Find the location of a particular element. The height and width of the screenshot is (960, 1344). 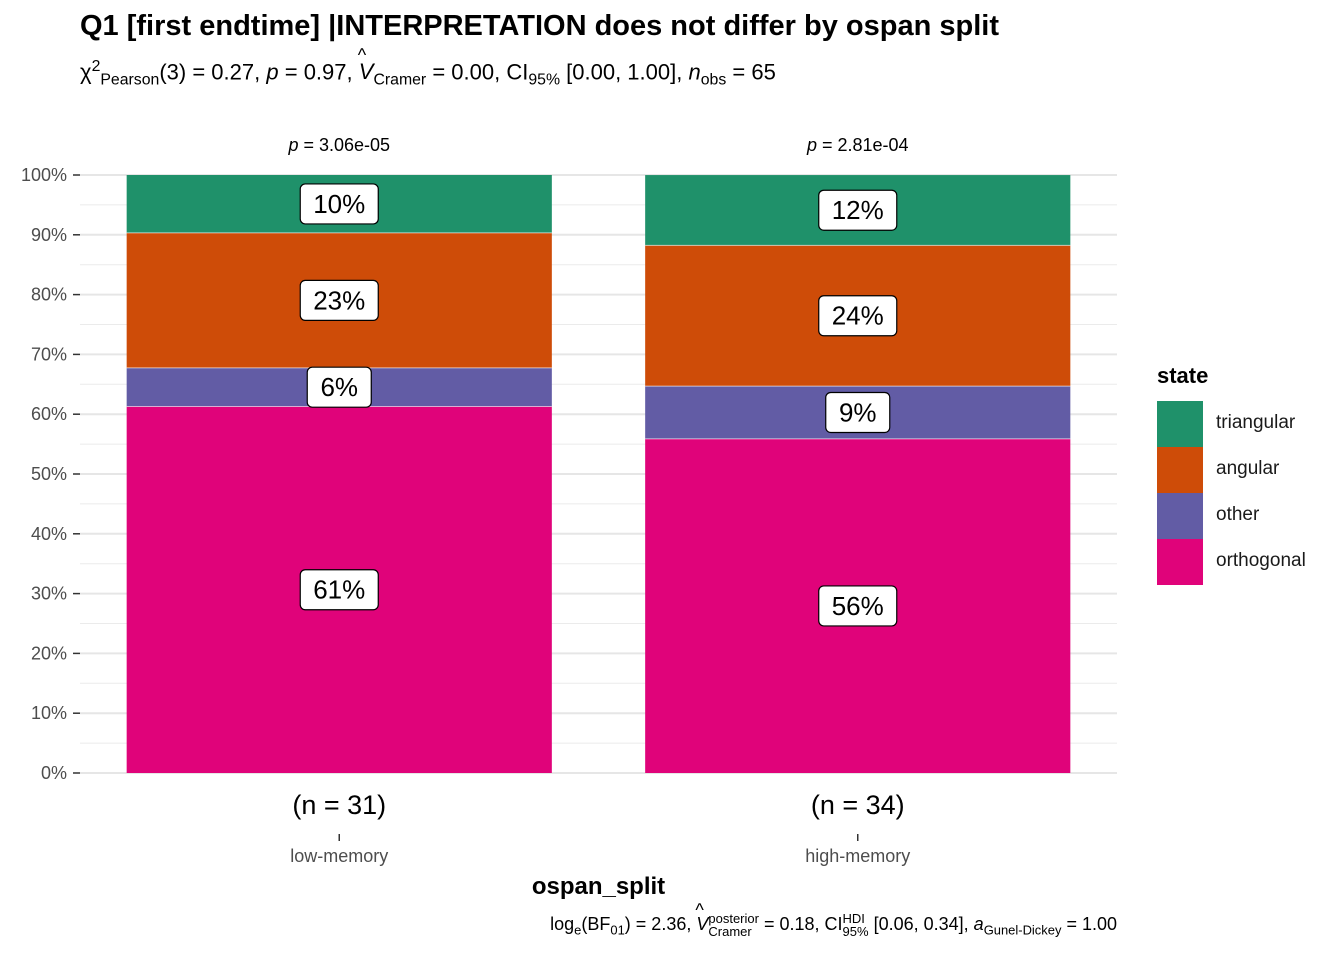

bf-value: ) = 2.36, is located at coordinates (658, 923).